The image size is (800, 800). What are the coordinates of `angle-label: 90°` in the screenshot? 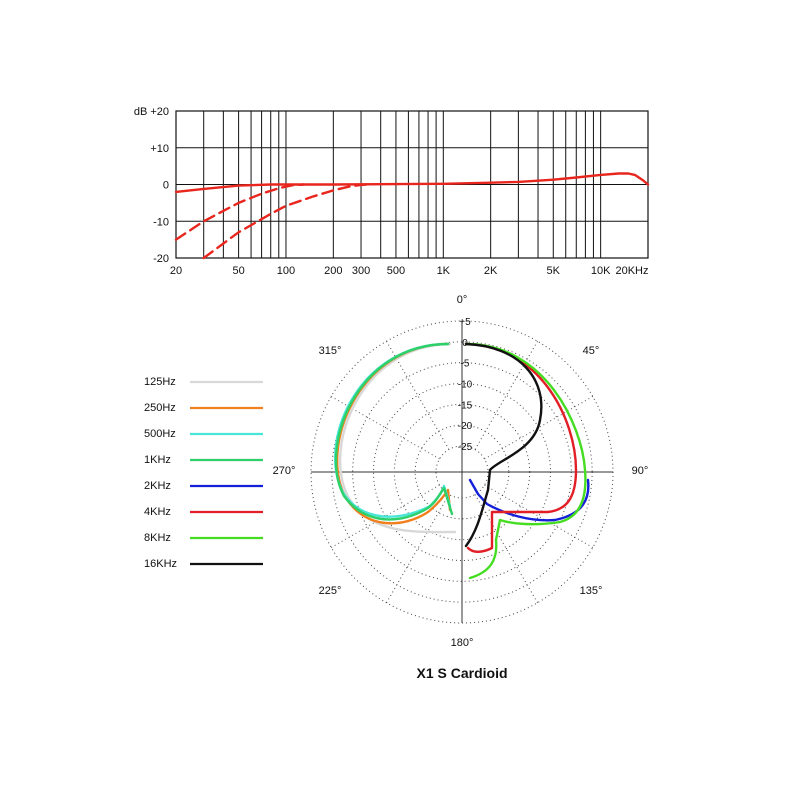 It's located at (640, 471).